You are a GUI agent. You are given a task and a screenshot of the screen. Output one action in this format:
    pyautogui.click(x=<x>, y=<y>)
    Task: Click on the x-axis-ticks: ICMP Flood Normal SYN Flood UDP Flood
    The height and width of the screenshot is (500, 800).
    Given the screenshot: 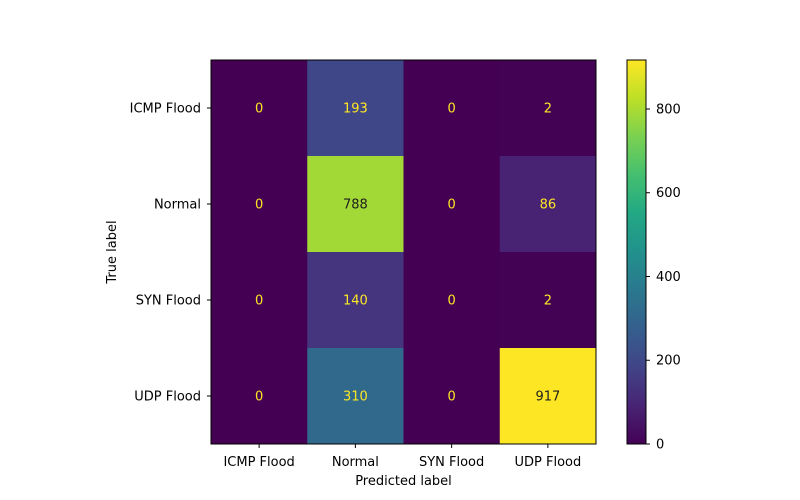 What is the action you would take?
    pyautogui.click(x=402, y=457)
    